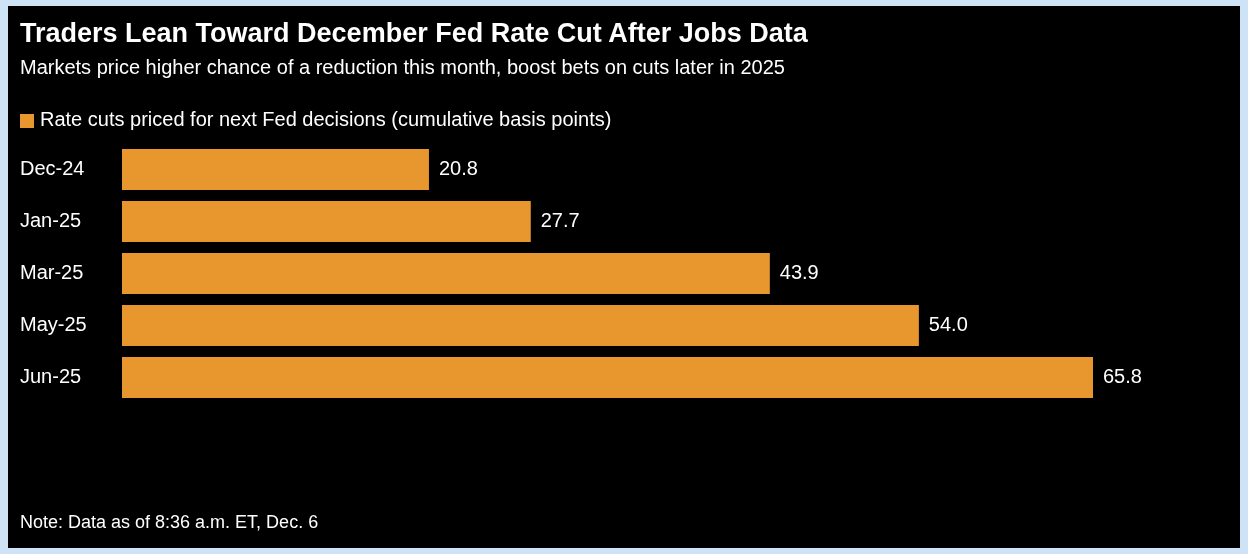 Image resolution: width=1248 pixels, height=554 pixels. Describe the element at coordinates (948, 323) in the screenshot. I see `data-label: 54.0` at that location.